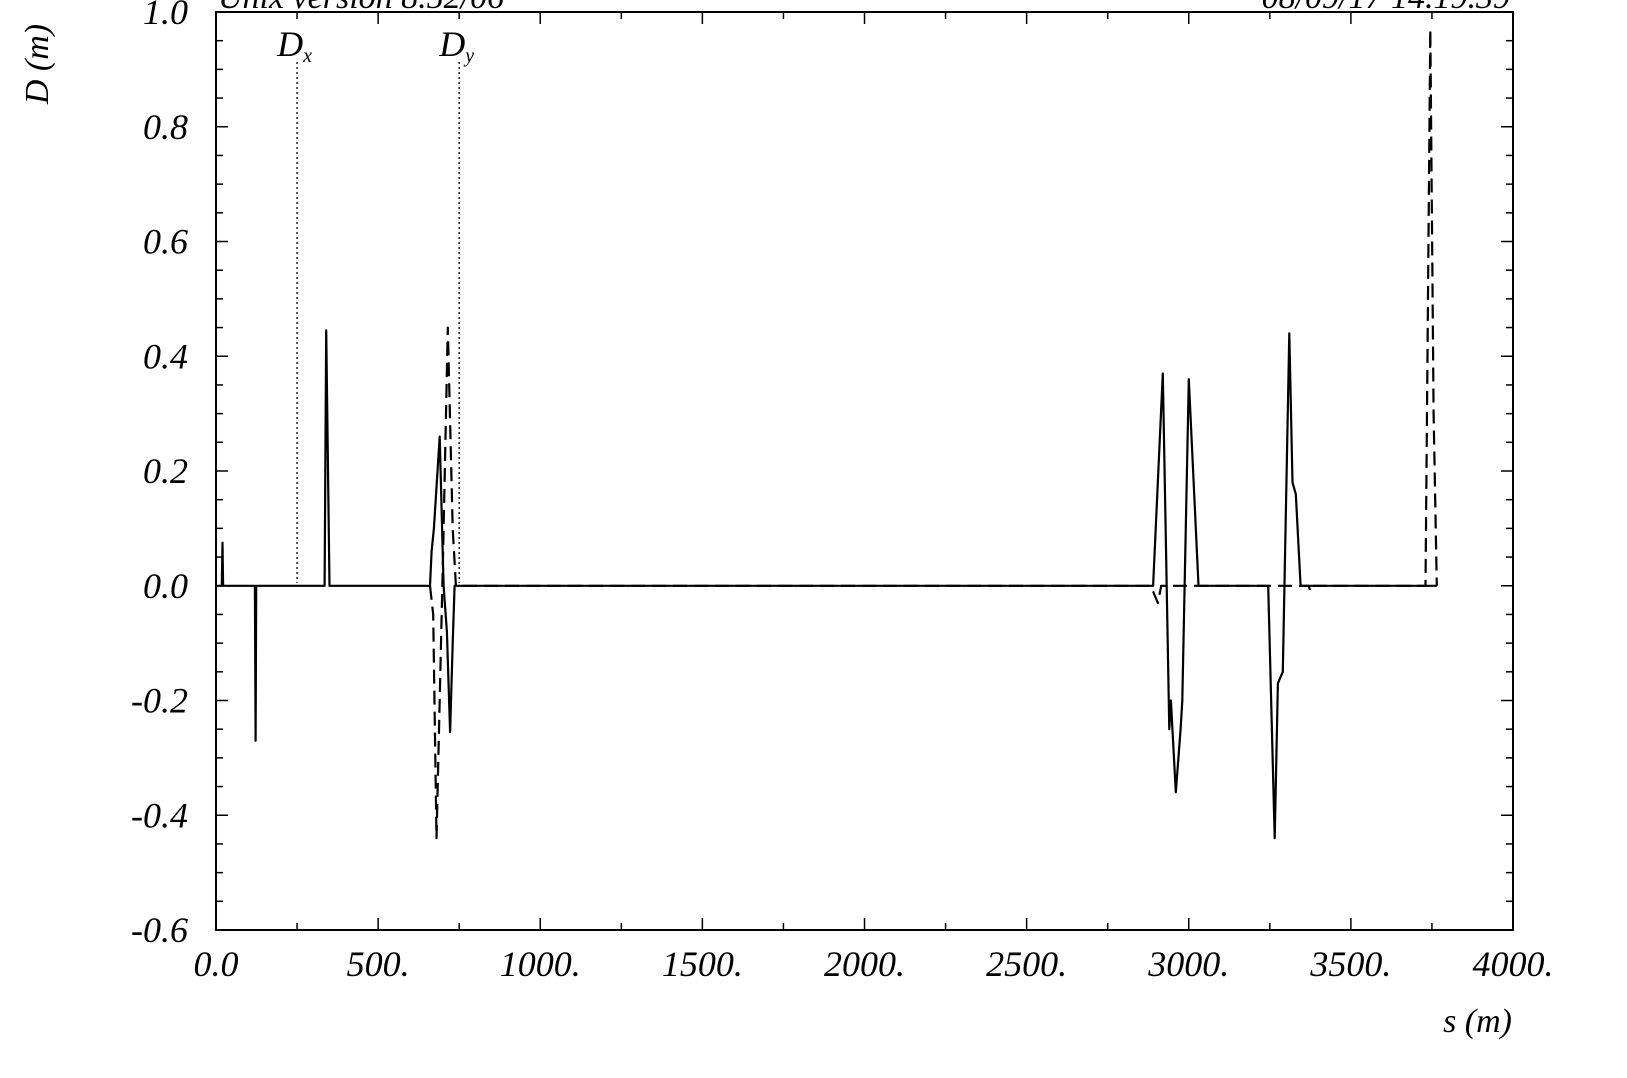  What do you see at coordinates (165, 471) in the screenshot?
I see `y-tick-label: 0.2` at bounding box center [165, 471].